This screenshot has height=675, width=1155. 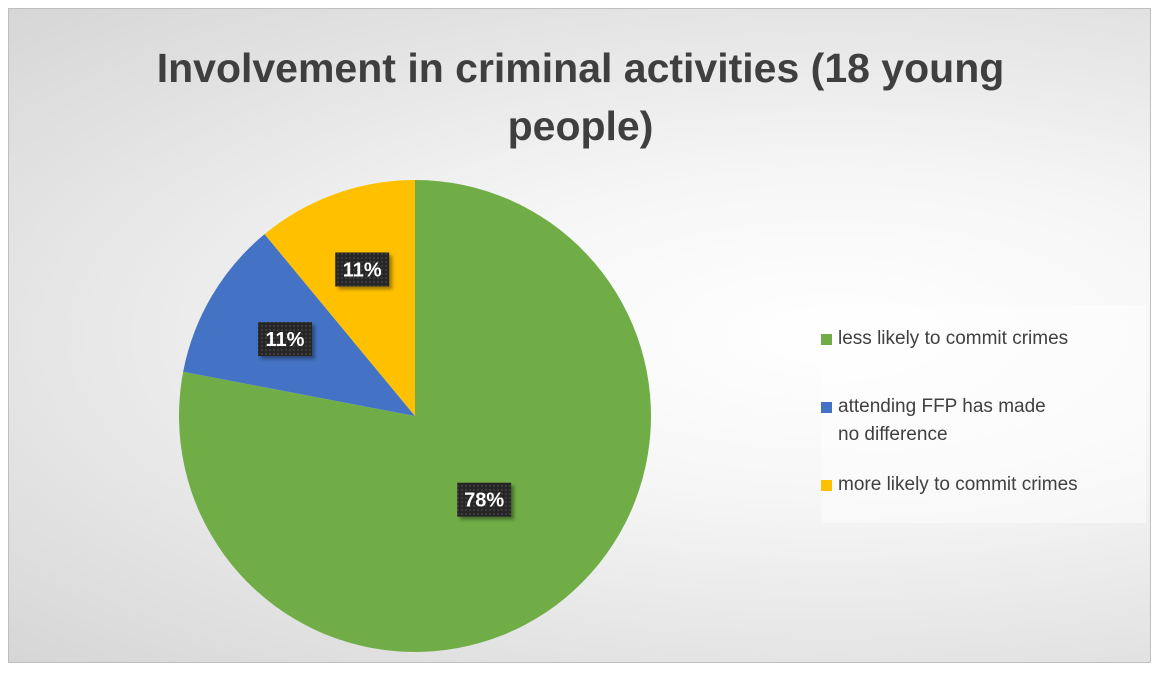 I want to click on data-label-1: 11%, so click(x=284, y=339).